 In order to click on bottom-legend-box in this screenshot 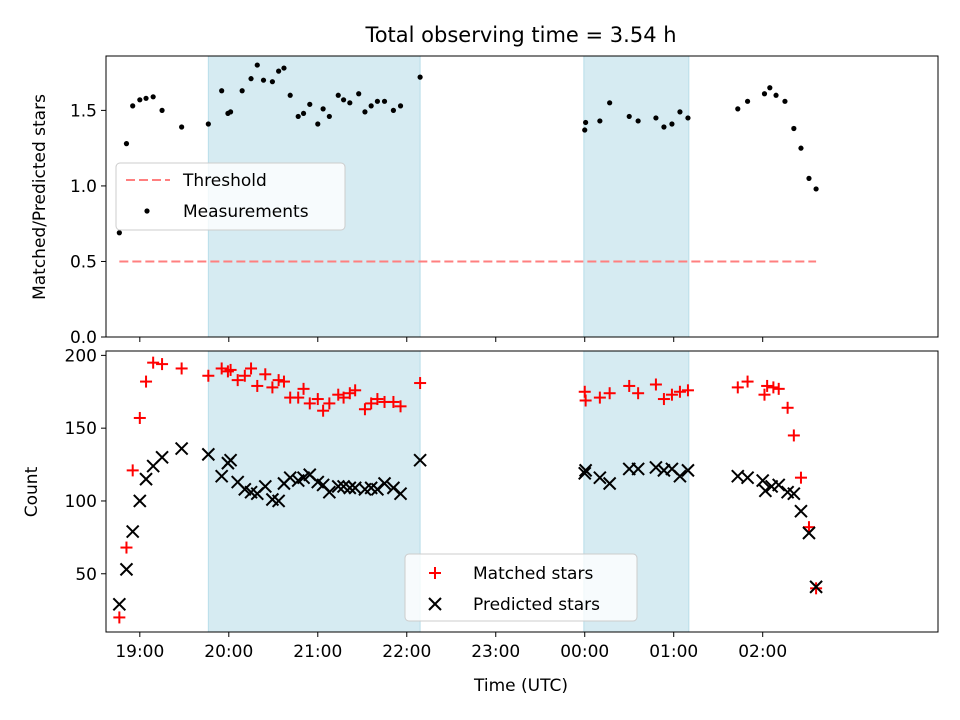, I will do `click(521, 587)`.